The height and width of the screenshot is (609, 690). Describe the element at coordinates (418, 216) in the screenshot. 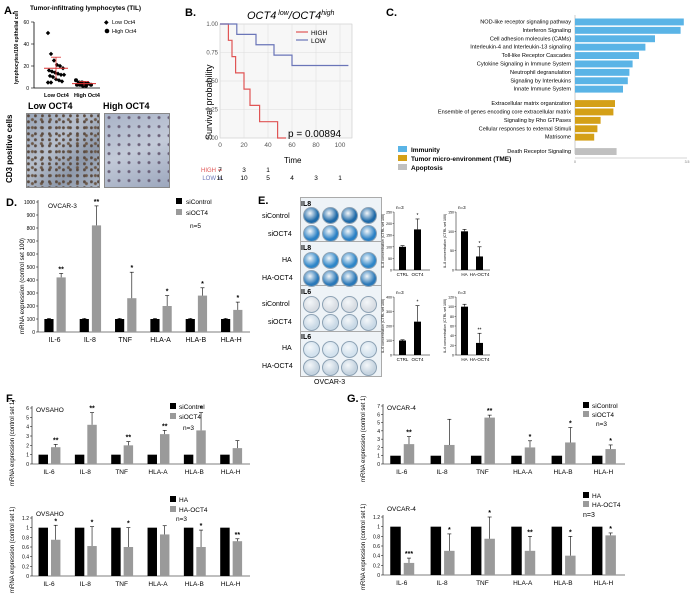

I see `e-sig: *` at that location.